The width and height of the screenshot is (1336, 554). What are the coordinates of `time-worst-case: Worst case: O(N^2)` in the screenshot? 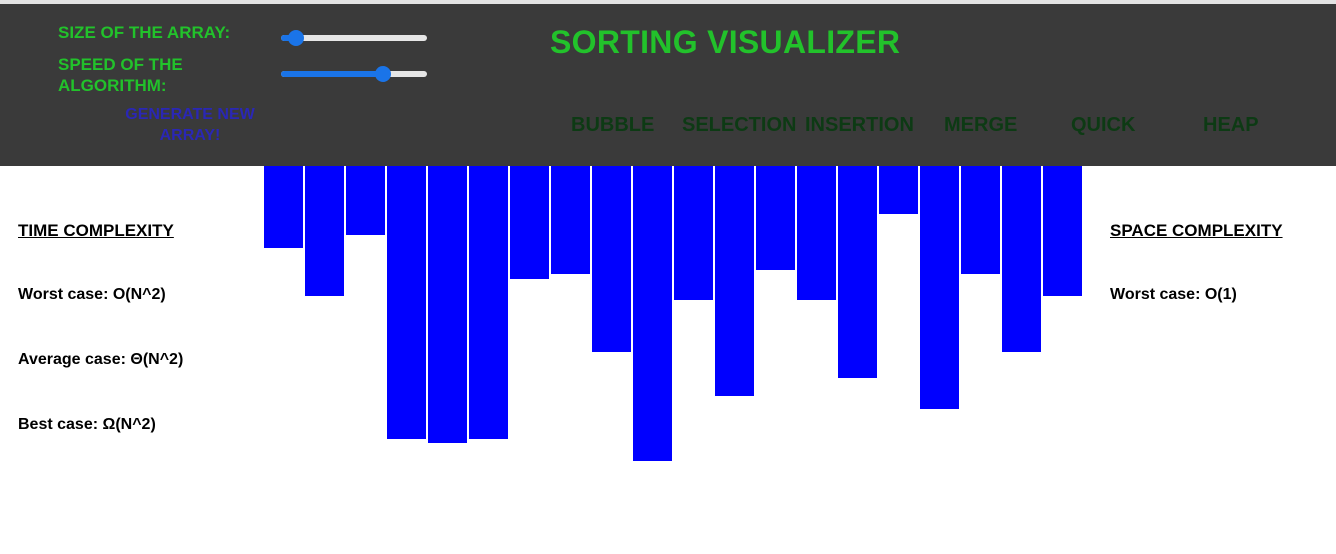 It's located at (92, 294).